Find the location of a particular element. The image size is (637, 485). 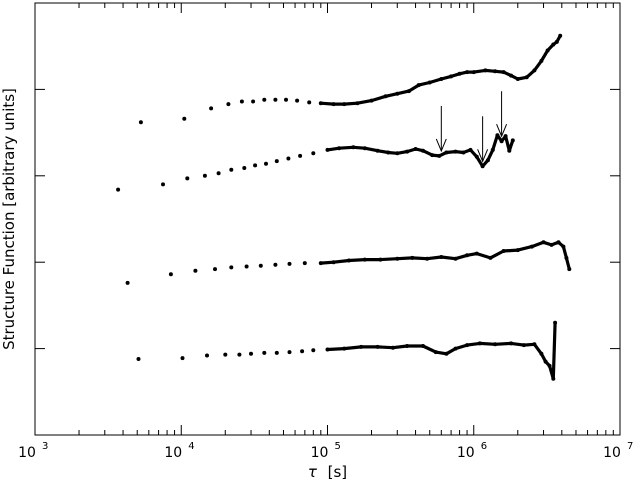

x-axis-label-symbol: τ is located at coordinates (313, 472).